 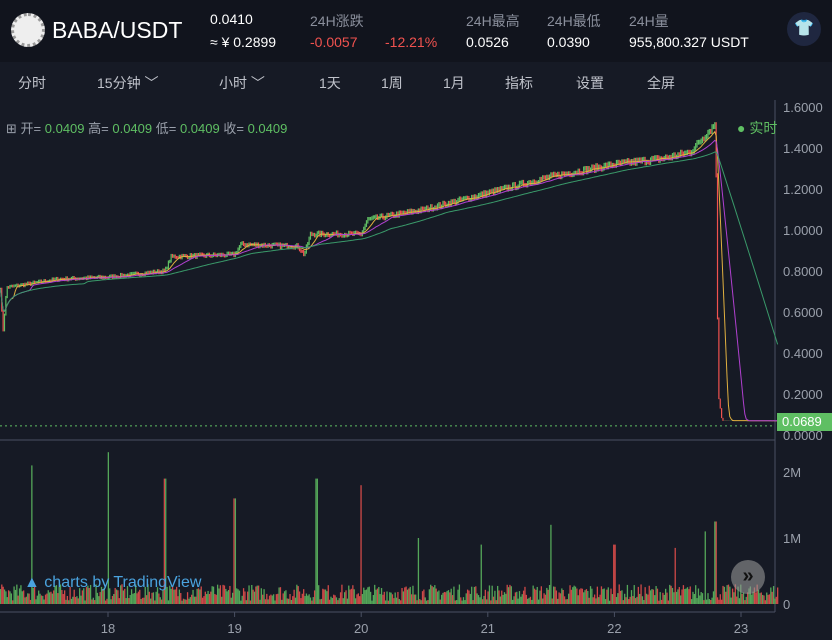 I want to click on pair-title: BABA/USDT, so click(x=117, y=30).